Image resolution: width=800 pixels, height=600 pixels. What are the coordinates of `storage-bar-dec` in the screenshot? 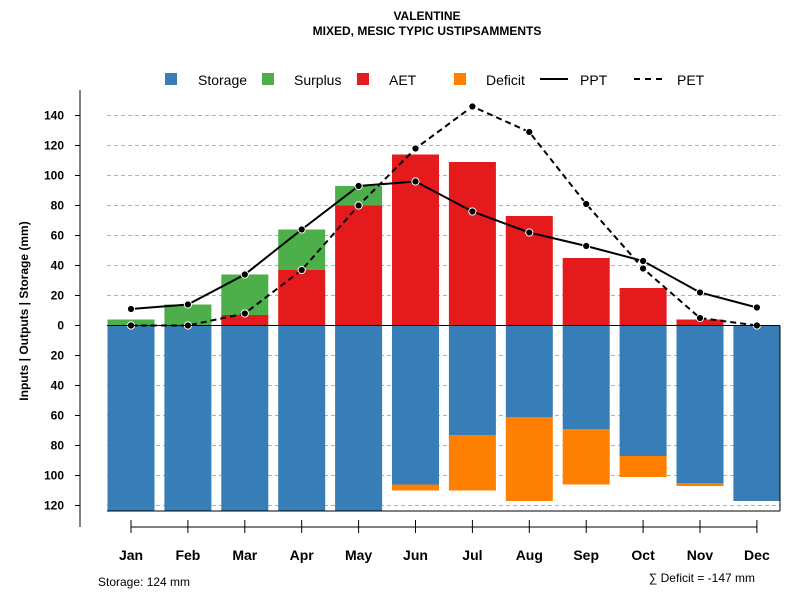 It's located at (757, 413).